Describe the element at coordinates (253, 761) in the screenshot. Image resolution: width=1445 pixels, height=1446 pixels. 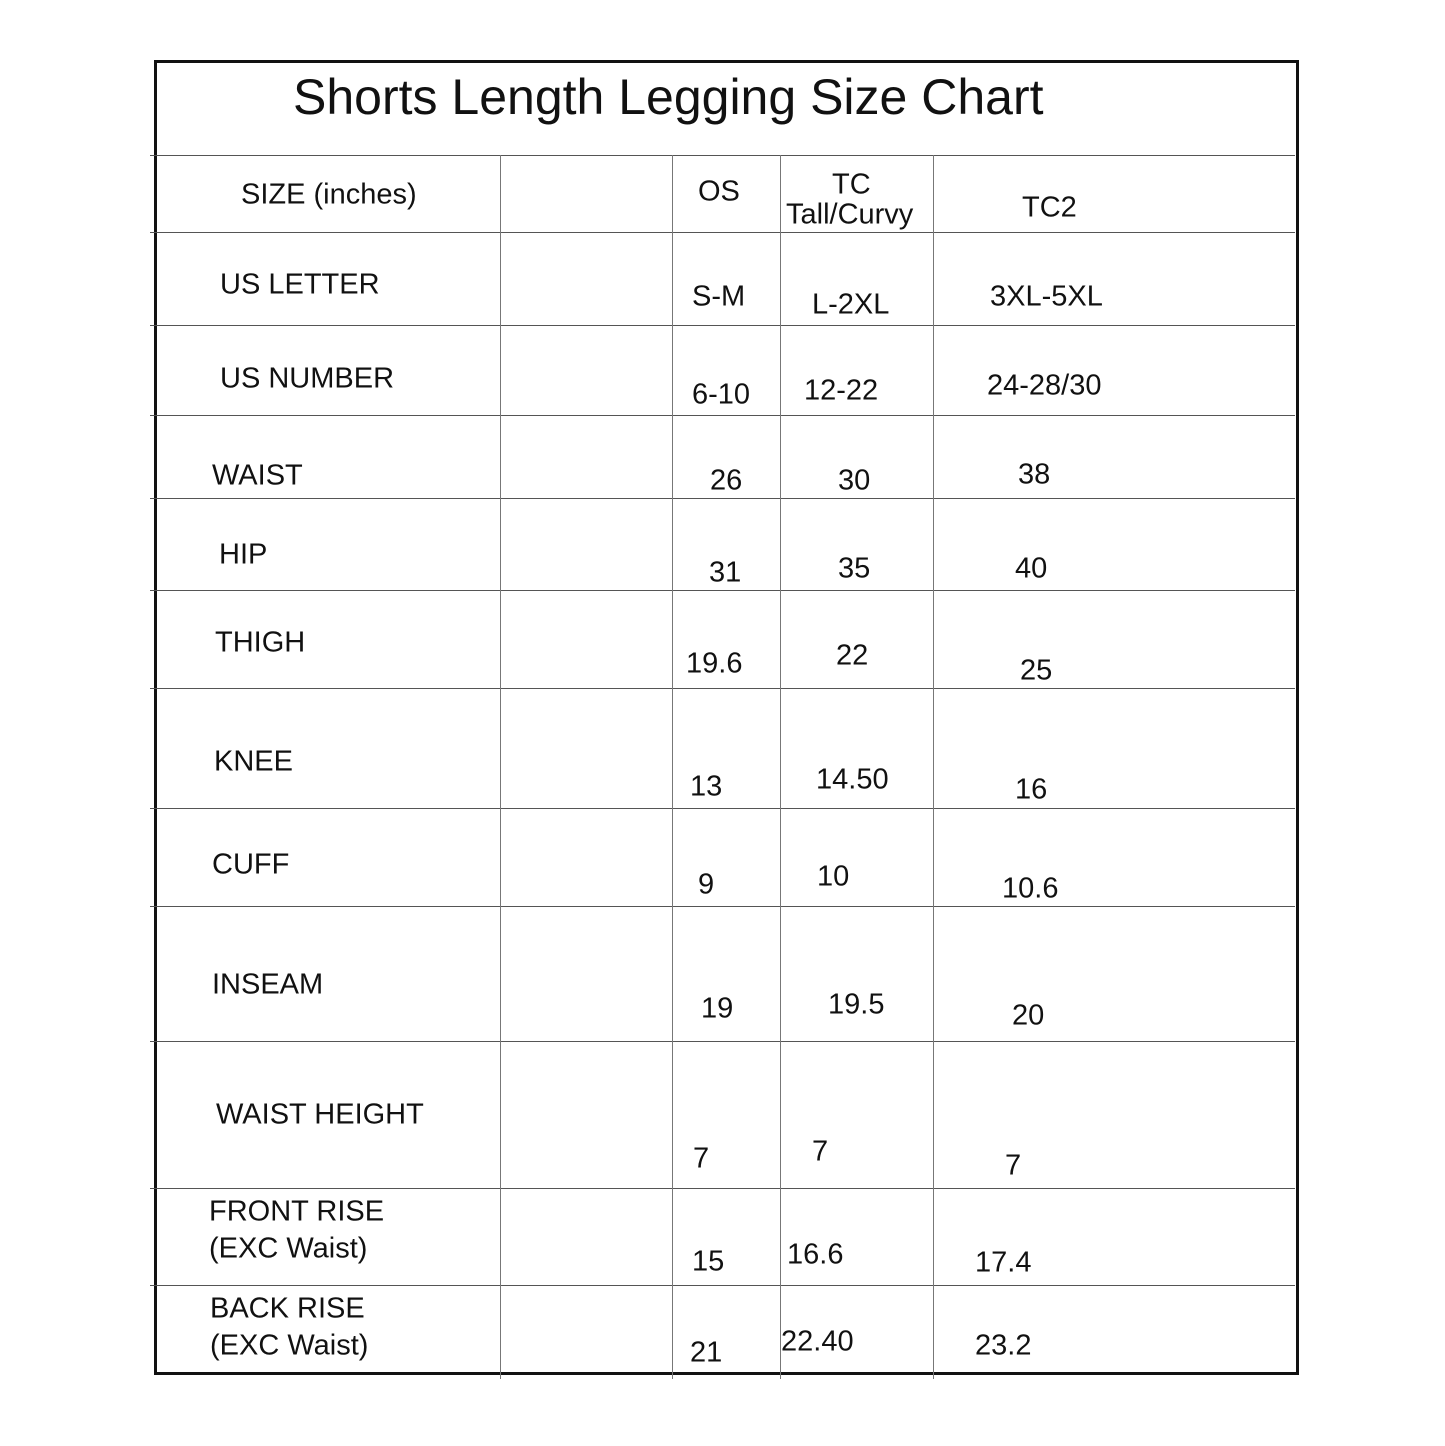
I see `row-label: KNEE` at that location.